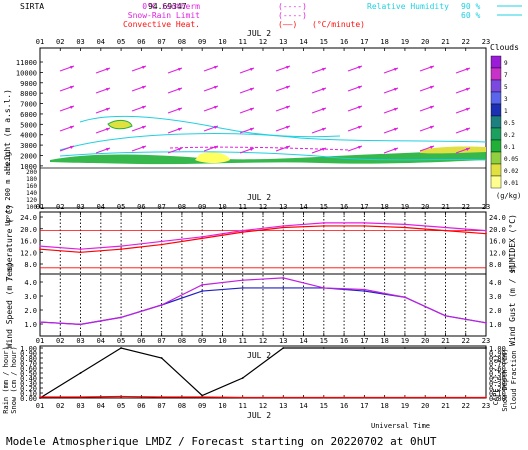  Describe the element at coordinates (31, 207) in the screenshot. I see `height-low-tick-label: 100` at that location.